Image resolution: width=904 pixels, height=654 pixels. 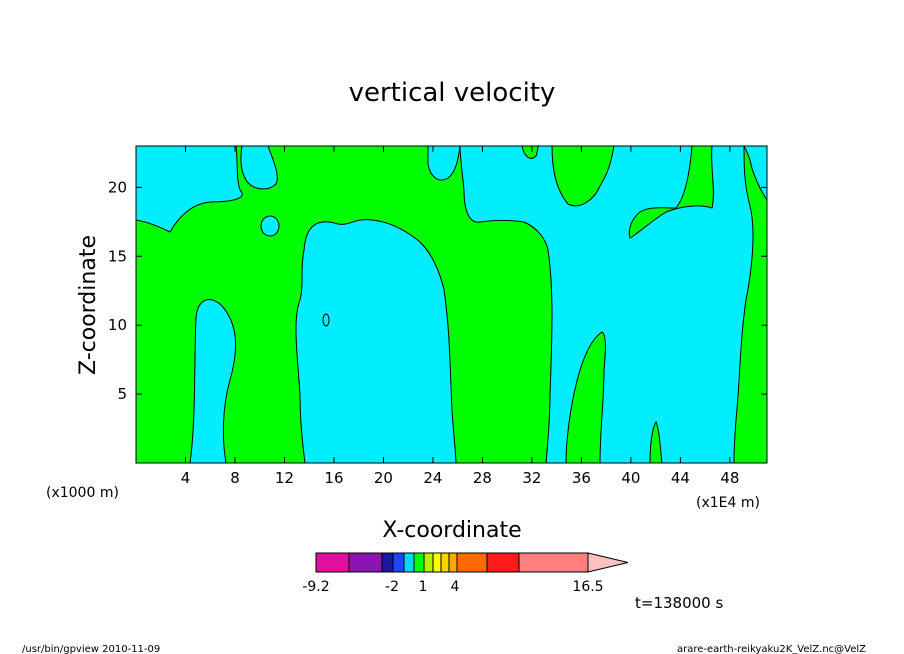 What do you see at coordinates (679, 603) in the screenshot?
I see `time-label: t=138000 s` at bounding box center [679, 603].